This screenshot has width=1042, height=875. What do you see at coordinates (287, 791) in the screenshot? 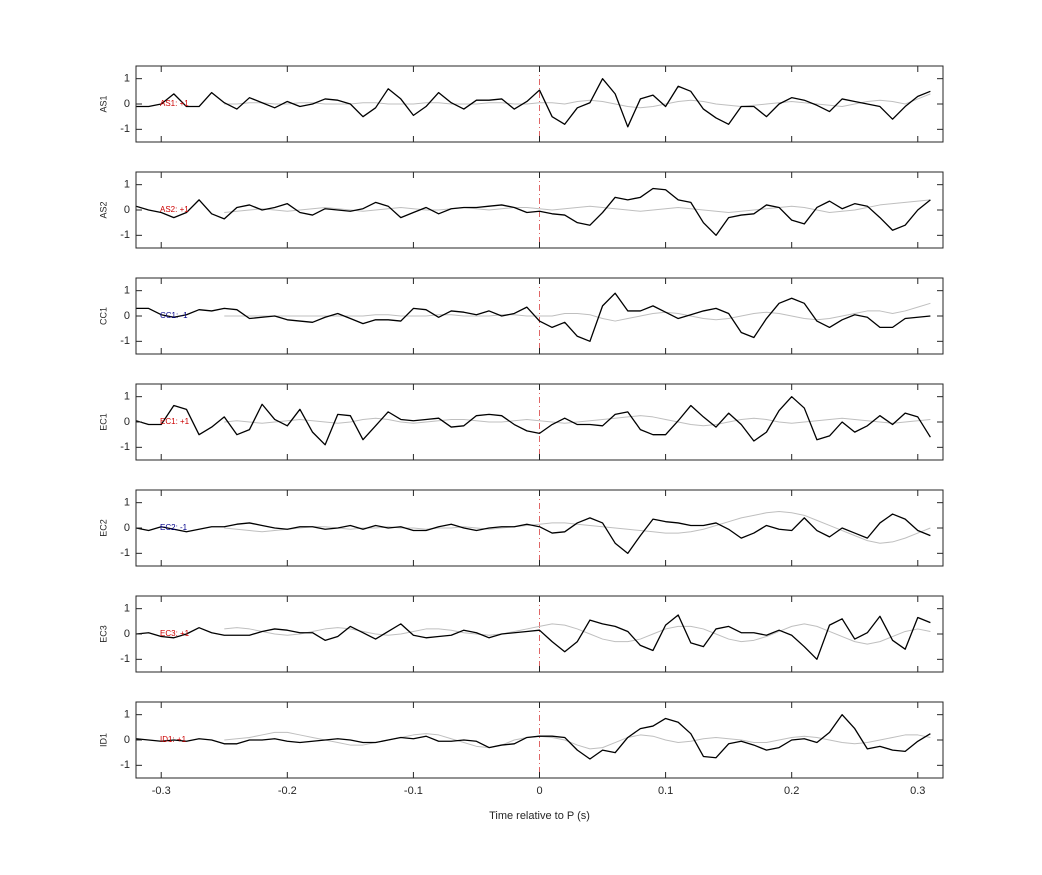
I see `x-tick-label: -0.2` at bounding box center [287, 791].